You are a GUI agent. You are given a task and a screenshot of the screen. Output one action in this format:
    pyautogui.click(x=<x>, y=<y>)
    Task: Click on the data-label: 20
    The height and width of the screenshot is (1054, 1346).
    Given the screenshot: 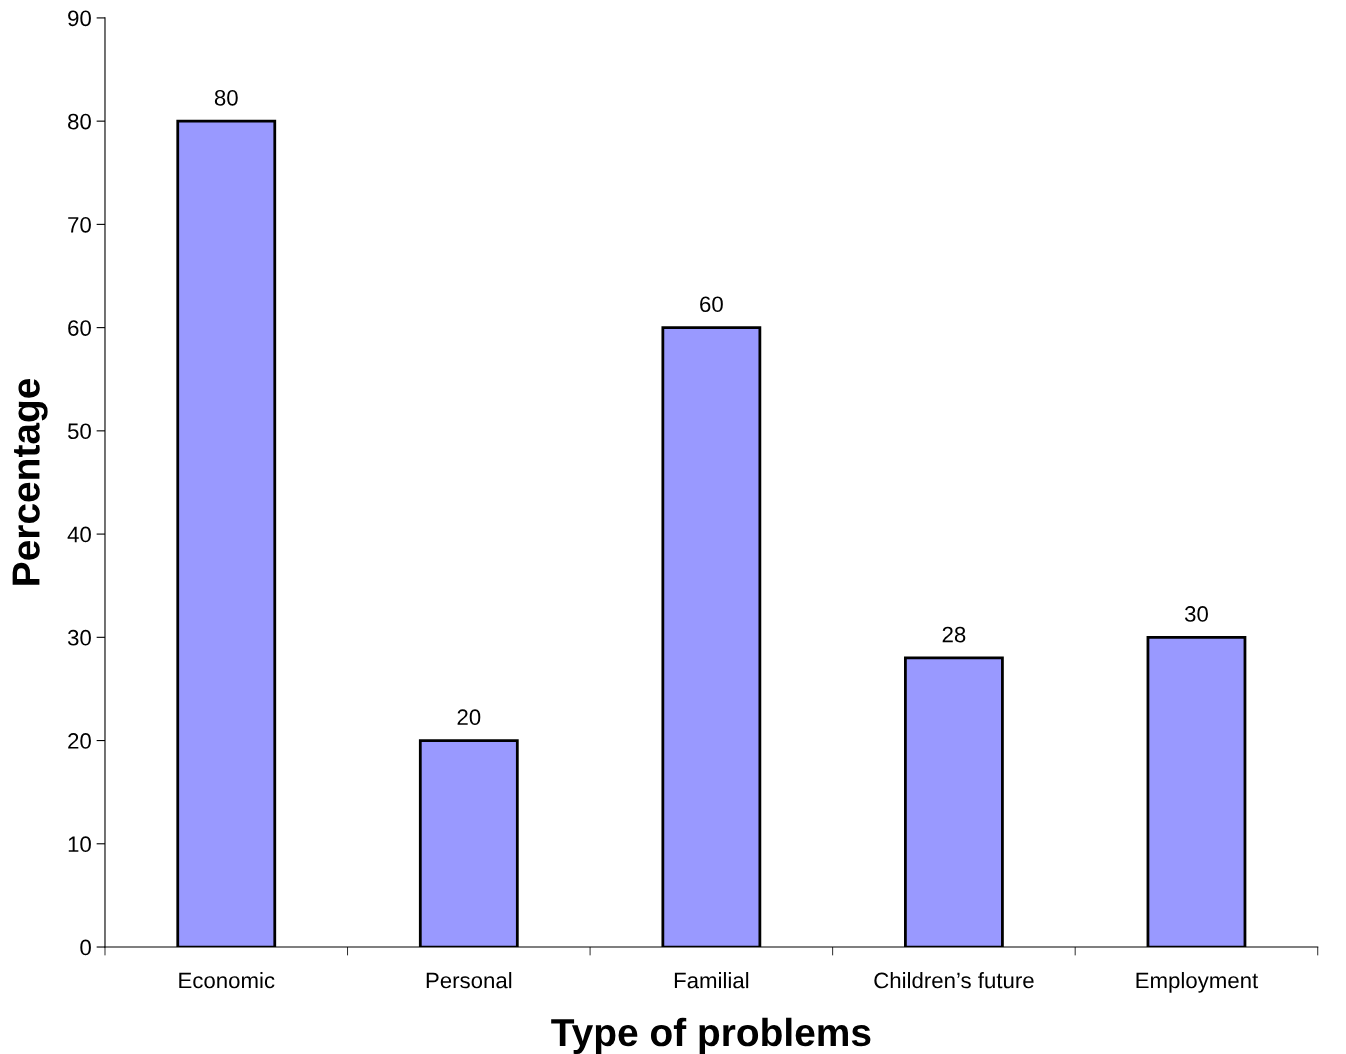 What is the action you would take?
    pyautogui.click(x=469, y=717)
    